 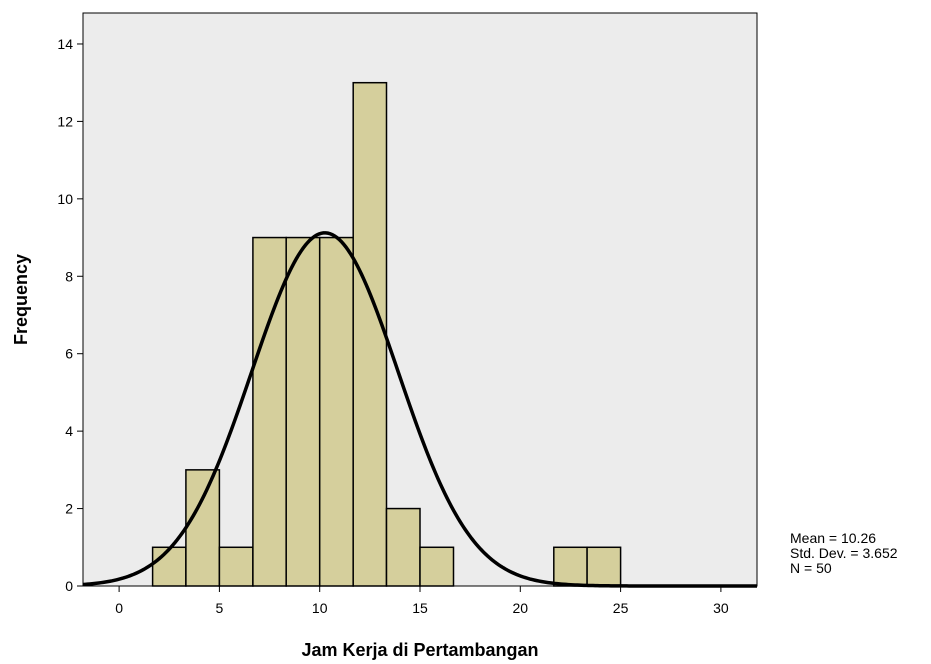 I want to click on statistics-legend: Mean = 10.26 Std. Dev. = 3.652 N = 50, so click(x=844, y=553).